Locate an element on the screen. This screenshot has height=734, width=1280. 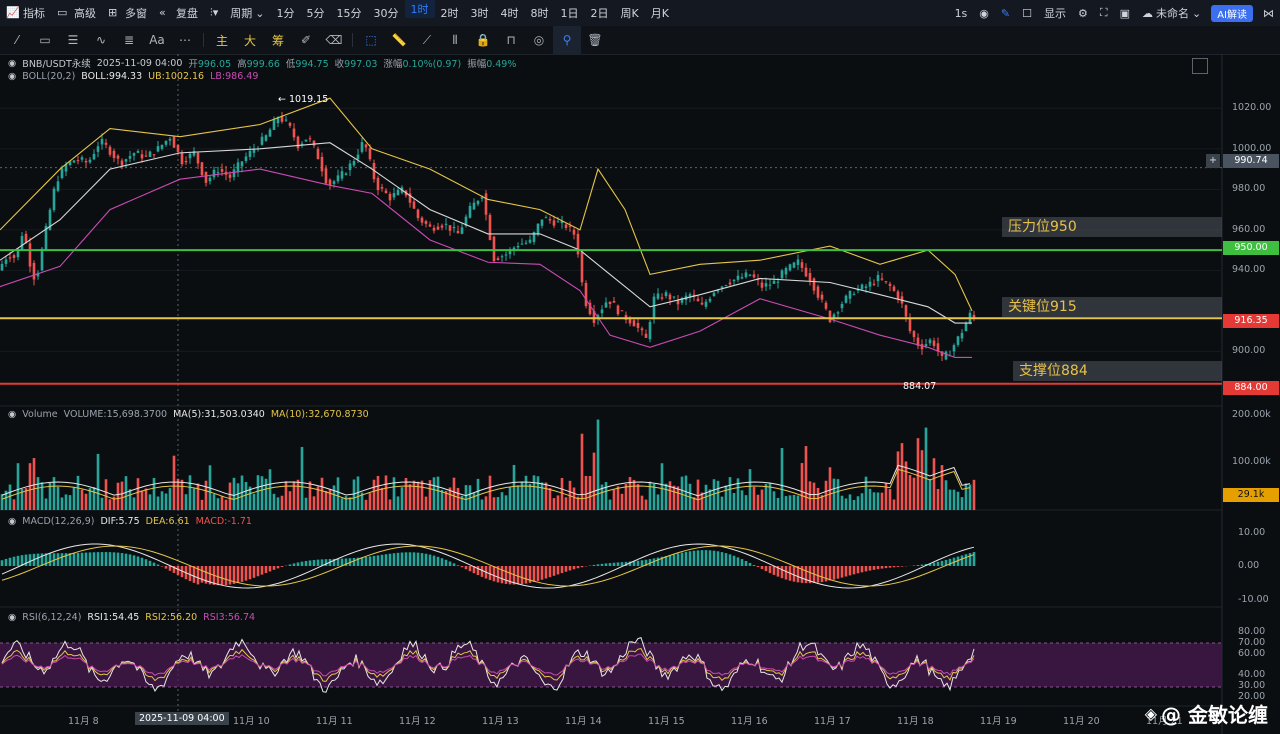
fib-tool-icon: ≣ is located at coordinates (129, 40).